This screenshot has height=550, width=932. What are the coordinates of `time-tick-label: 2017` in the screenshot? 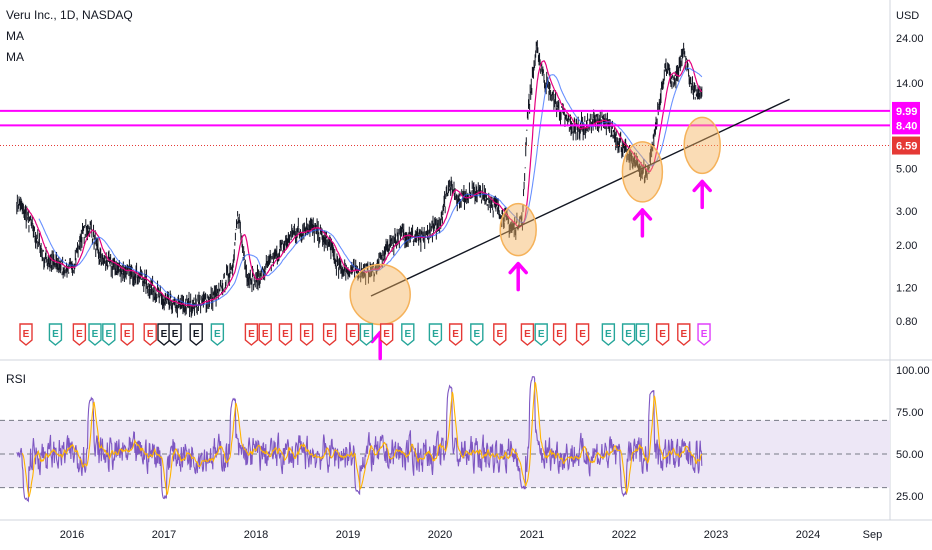 It's located at (164, 535).